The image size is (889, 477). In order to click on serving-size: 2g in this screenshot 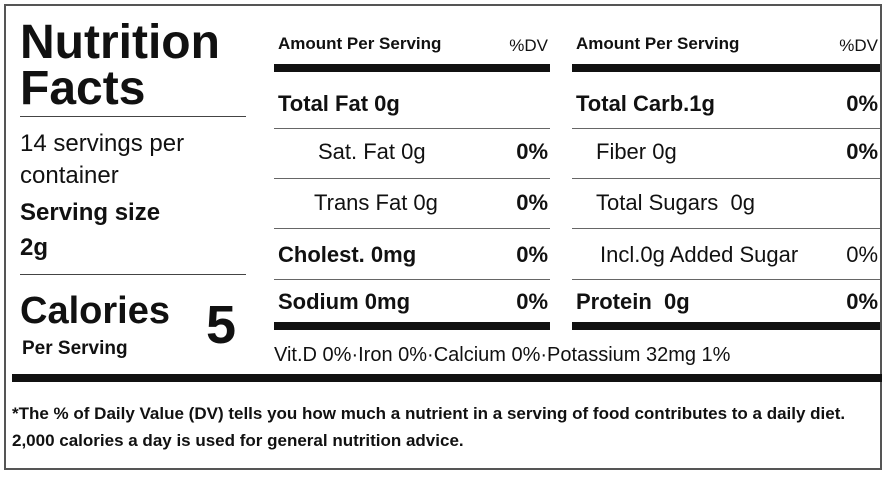, I will do `click(34, 247)`.